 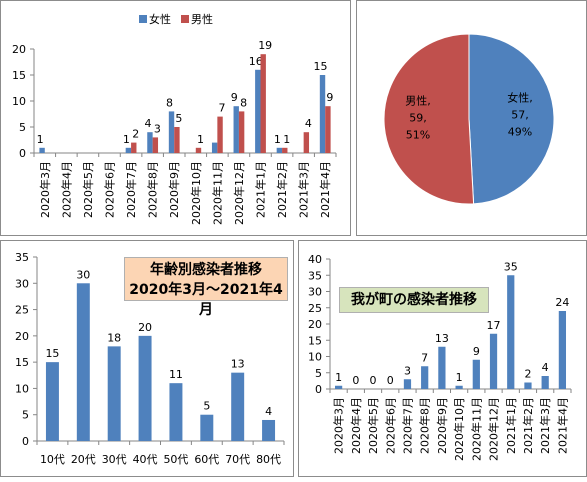 What do you see at coordinates (135, 134) in the screenshot?
I see `data-label: 2` at bounding box center [135, 134].